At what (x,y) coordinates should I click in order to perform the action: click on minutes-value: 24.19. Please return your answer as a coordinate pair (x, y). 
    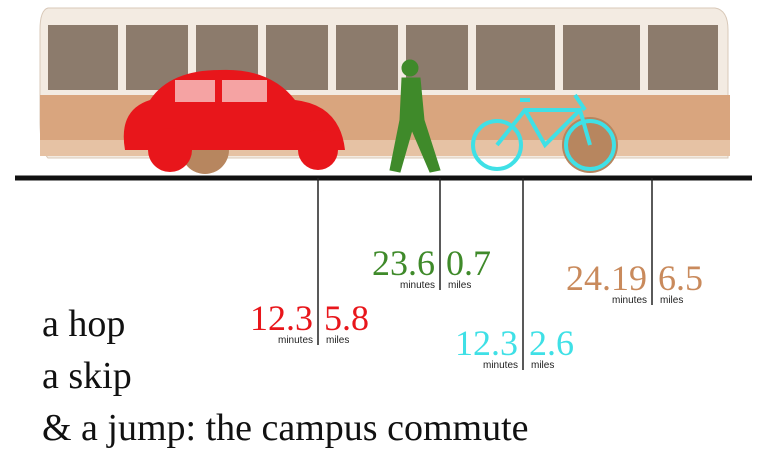
    Looking at the image, I should click on (606, 278).